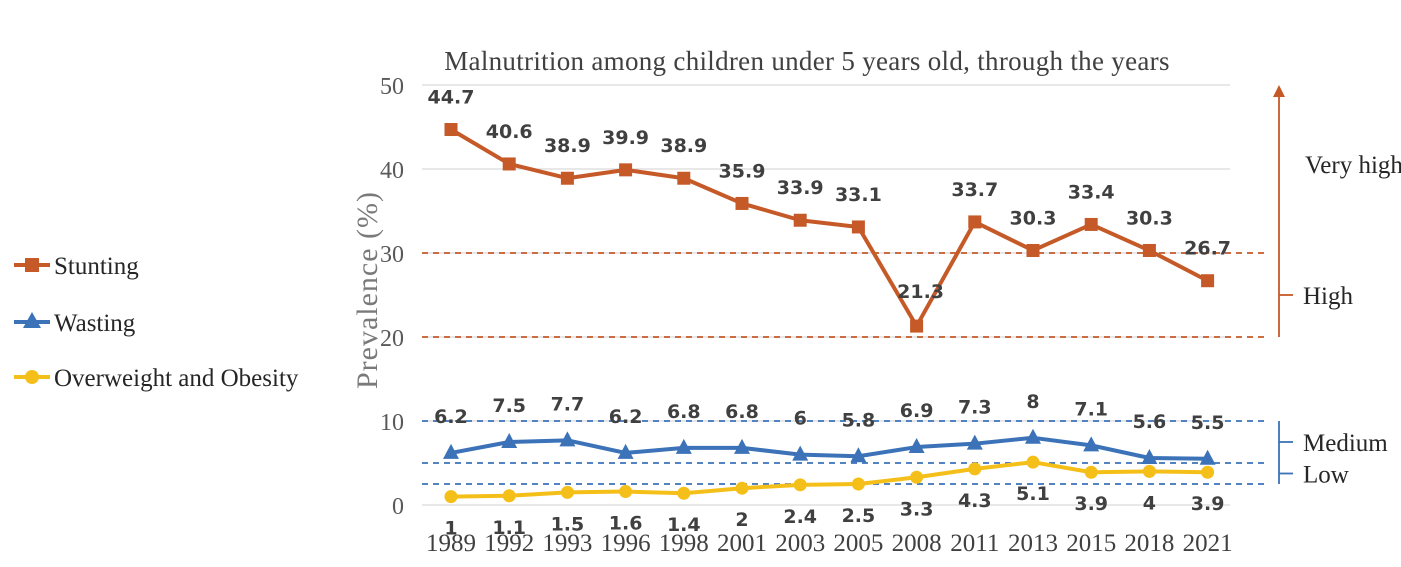  What do you see at coordinates (1328, 296) in the screenshot?
I see `band-label: High` at bounding box center [1328, 296].